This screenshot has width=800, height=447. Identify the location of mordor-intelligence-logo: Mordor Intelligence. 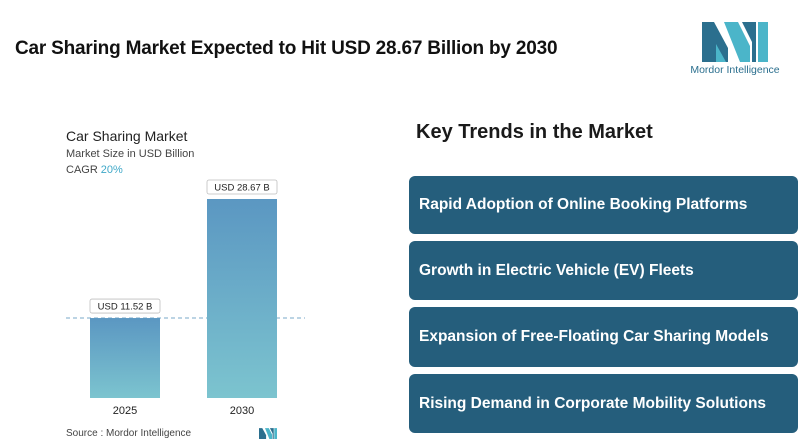
(735, 49).